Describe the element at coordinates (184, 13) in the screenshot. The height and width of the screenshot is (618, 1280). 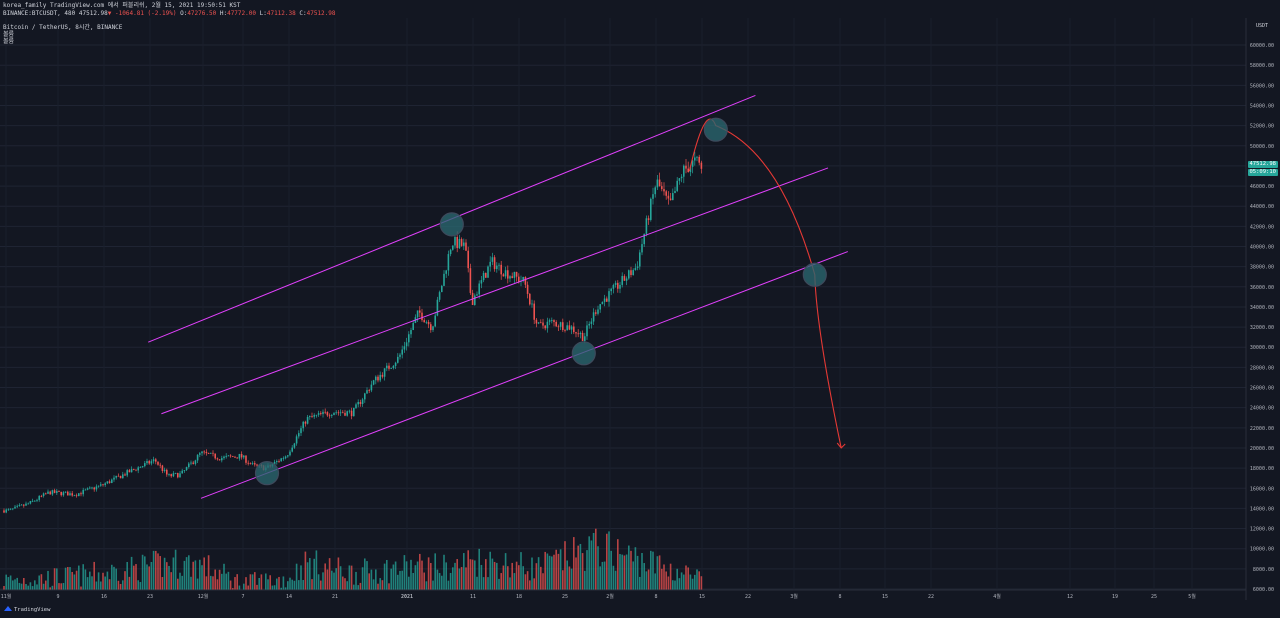
I see `open-label: O:` at that location.